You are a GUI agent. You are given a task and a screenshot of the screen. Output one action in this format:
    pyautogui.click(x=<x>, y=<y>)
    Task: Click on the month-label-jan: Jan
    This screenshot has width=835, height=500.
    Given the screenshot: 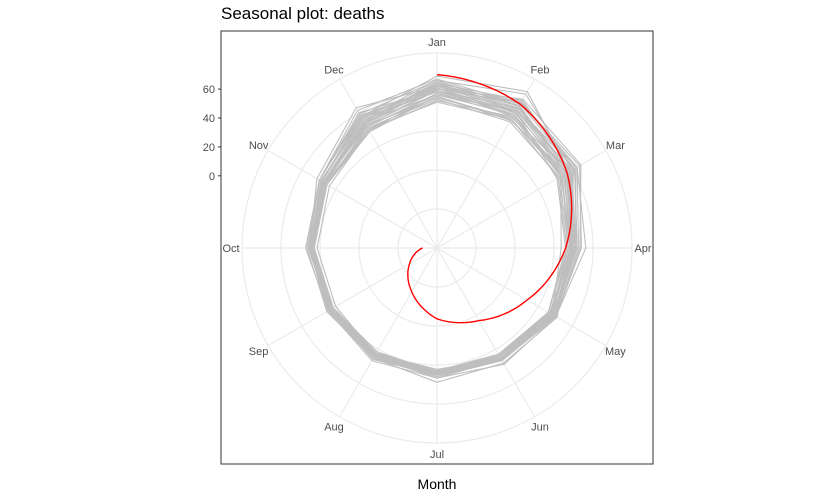 What is the action you would take?
    pyautogui.click(x=437, y=43)
    